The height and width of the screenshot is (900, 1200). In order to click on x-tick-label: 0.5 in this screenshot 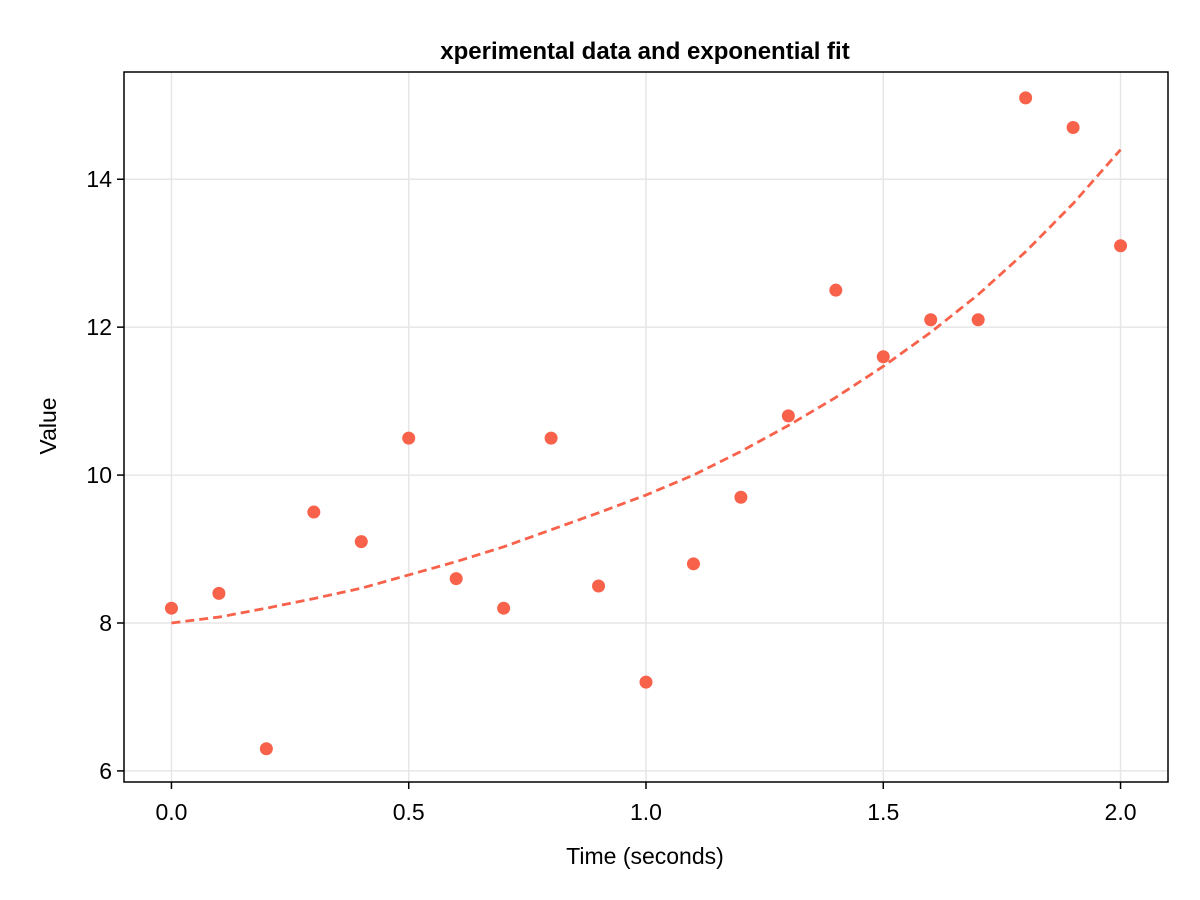, I will do `click(409, 812)`.